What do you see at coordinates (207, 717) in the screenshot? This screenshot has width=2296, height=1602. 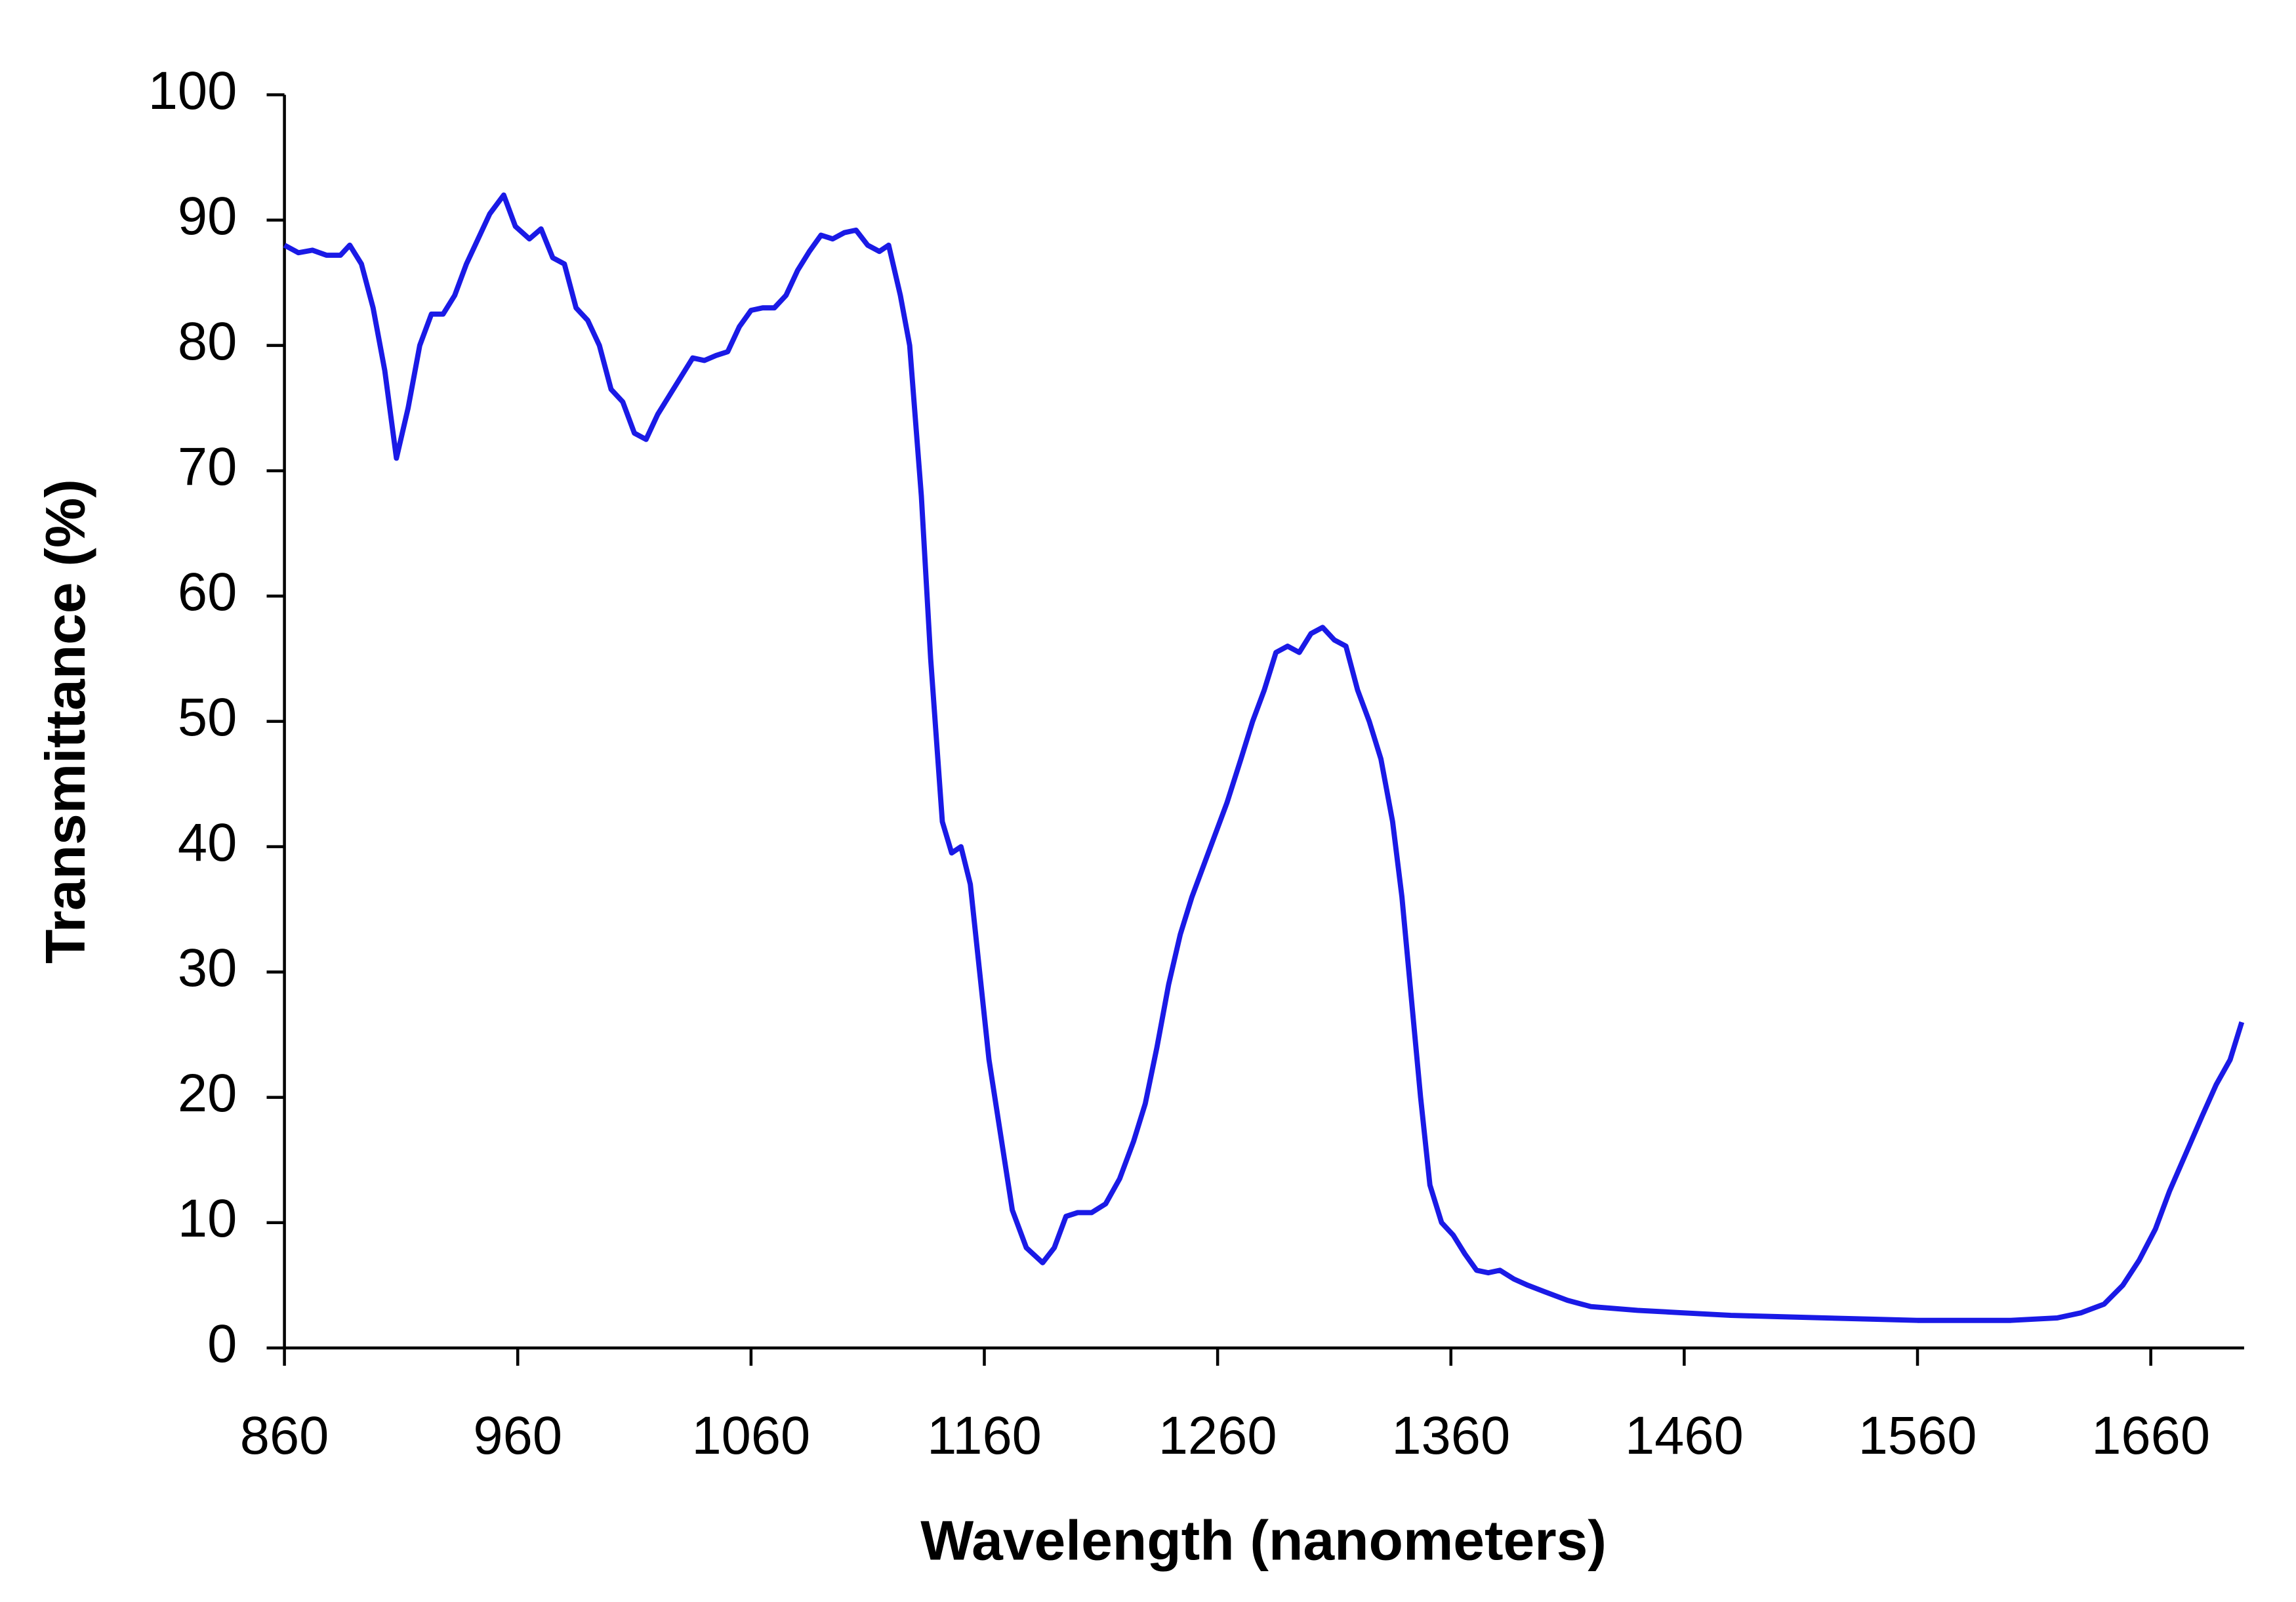 I see `y-tick-label: 50` at bounding box center [207, 717].